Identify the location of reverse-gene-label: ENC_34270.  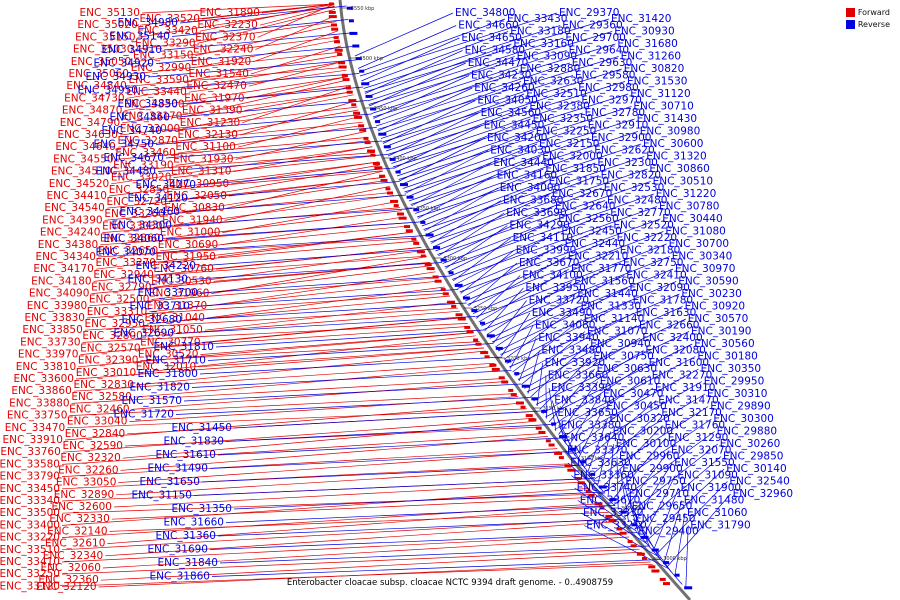
(166, 185).